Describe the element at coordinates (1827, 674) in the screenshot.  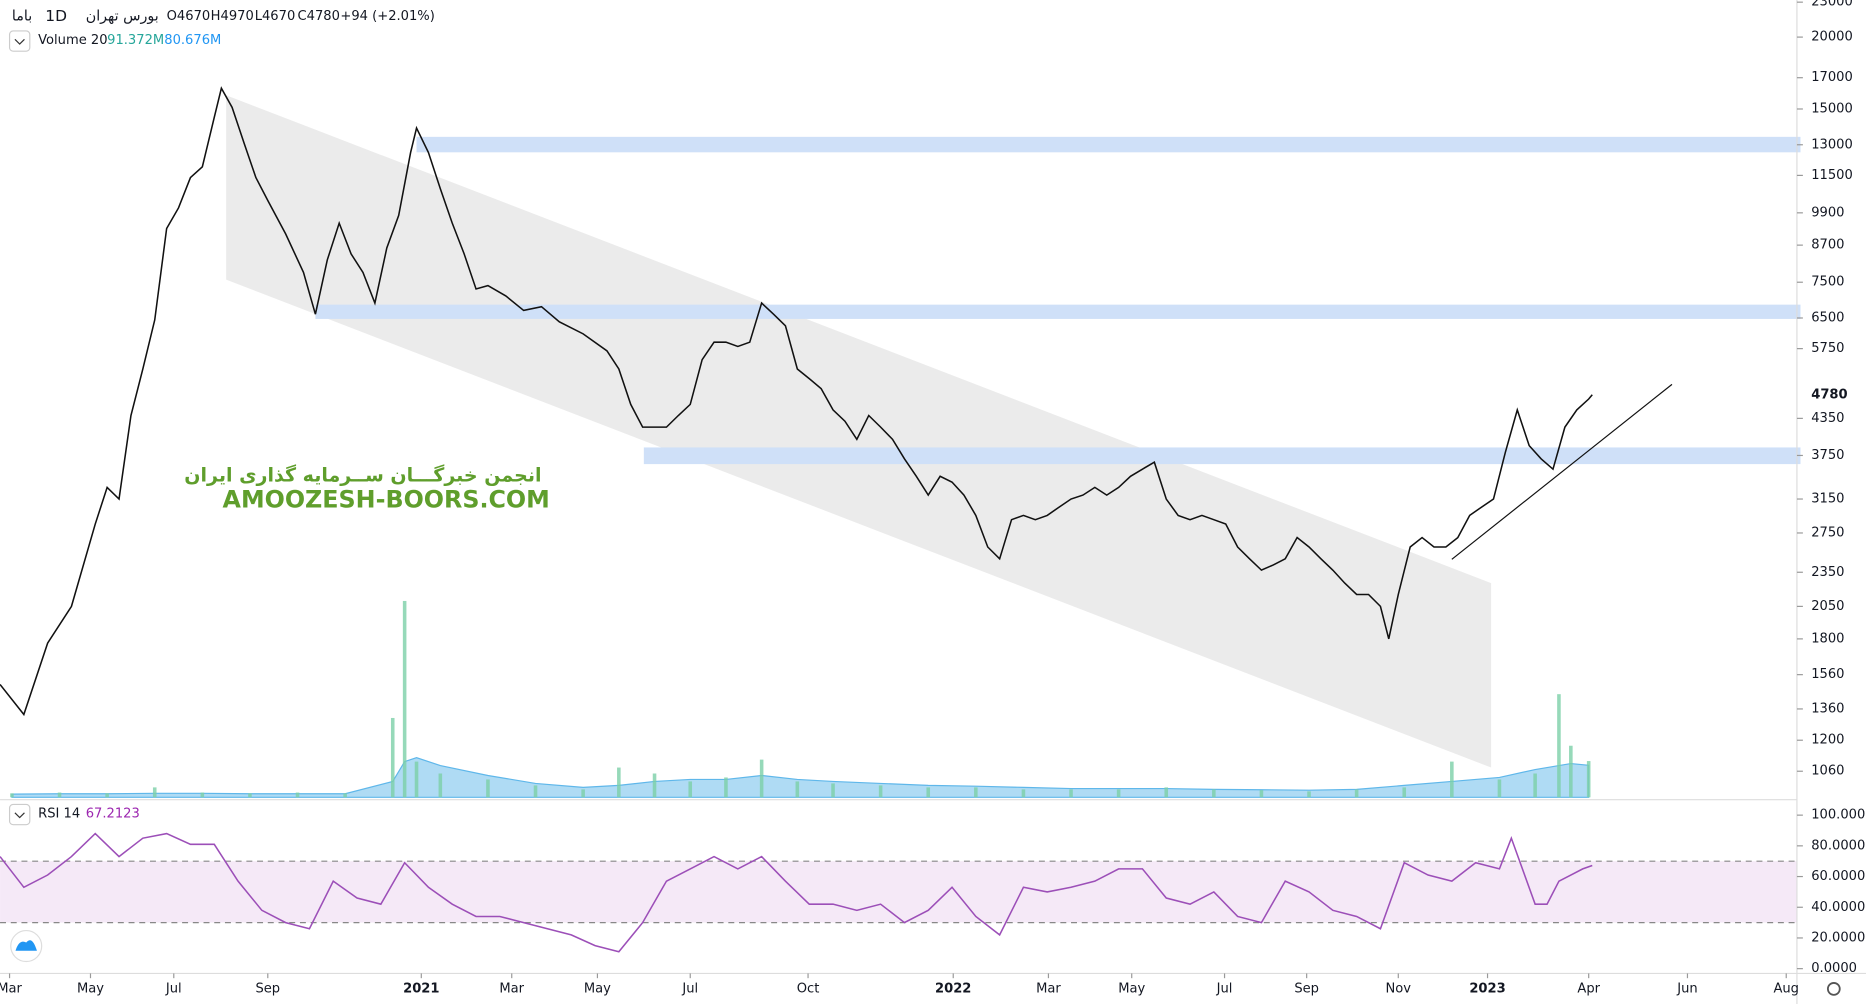
I see `y-tick-label: 1560` at that location.